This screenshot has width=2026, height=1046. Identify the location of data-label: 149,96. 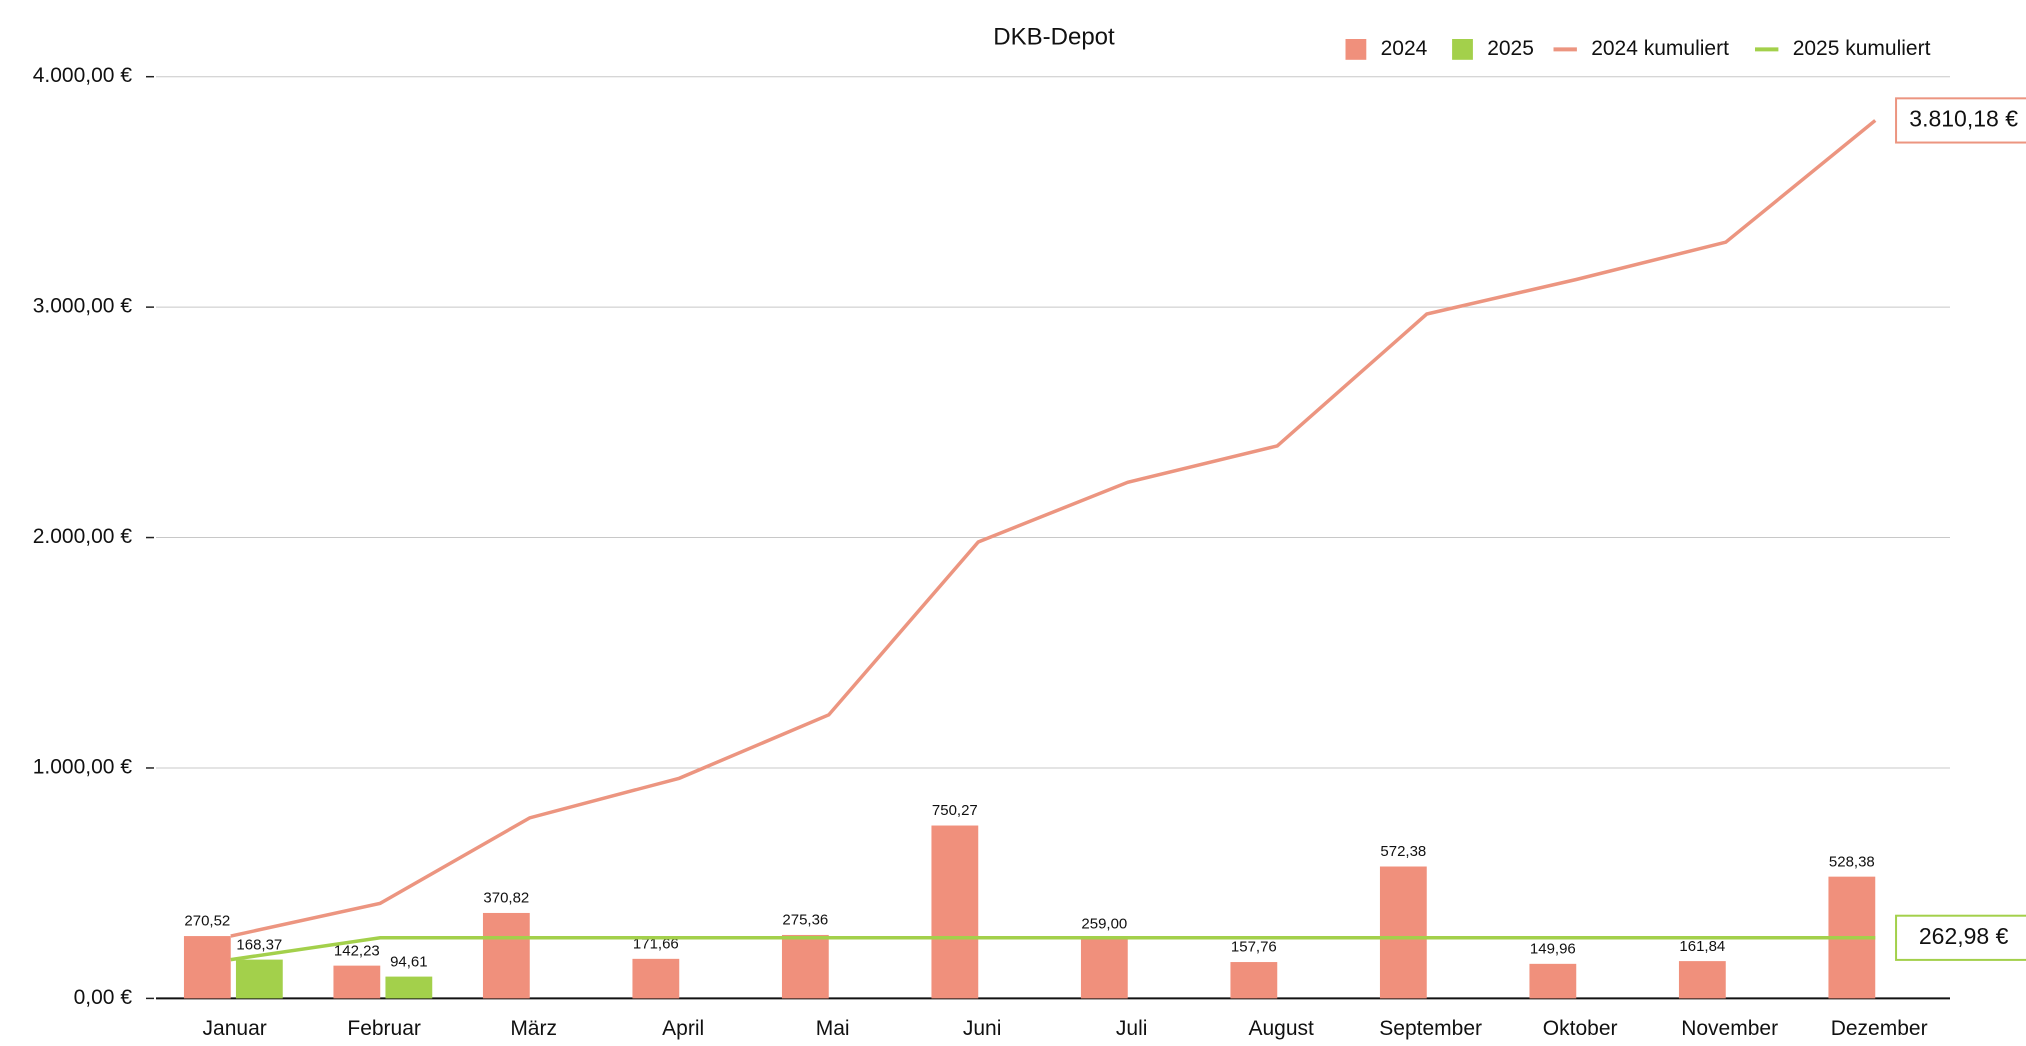
(1553, 949).